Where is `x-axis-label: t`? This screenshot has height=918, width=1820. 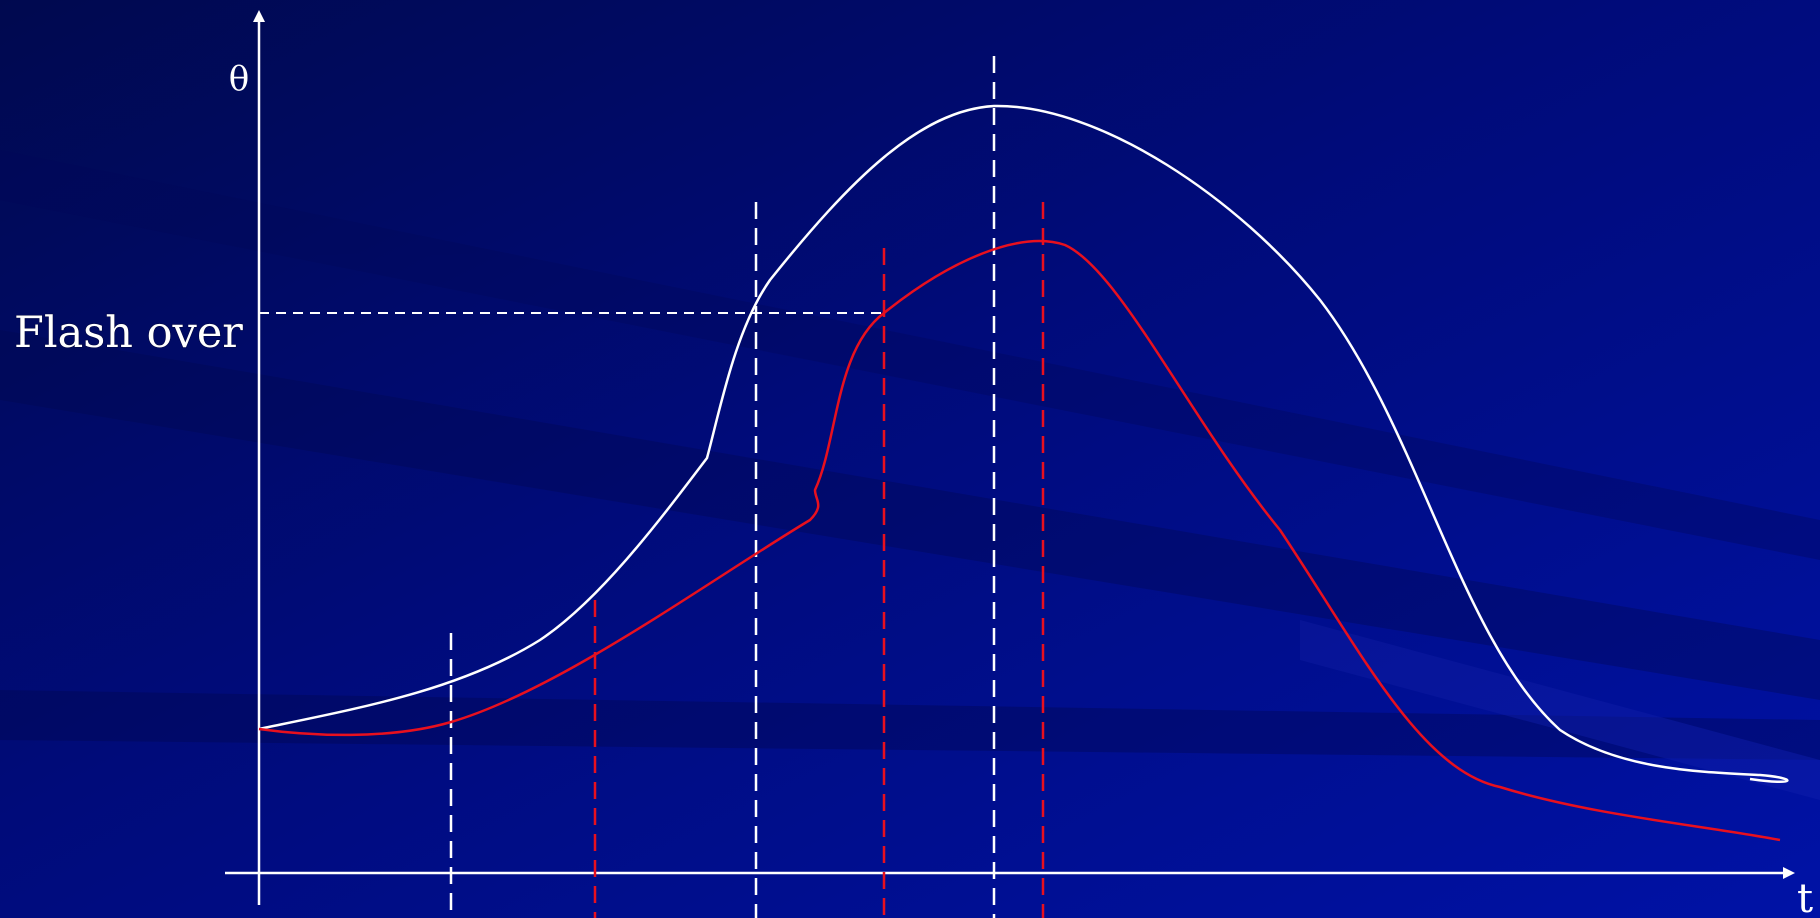 x-axis-label: t is located at coordinates (1805, 897).